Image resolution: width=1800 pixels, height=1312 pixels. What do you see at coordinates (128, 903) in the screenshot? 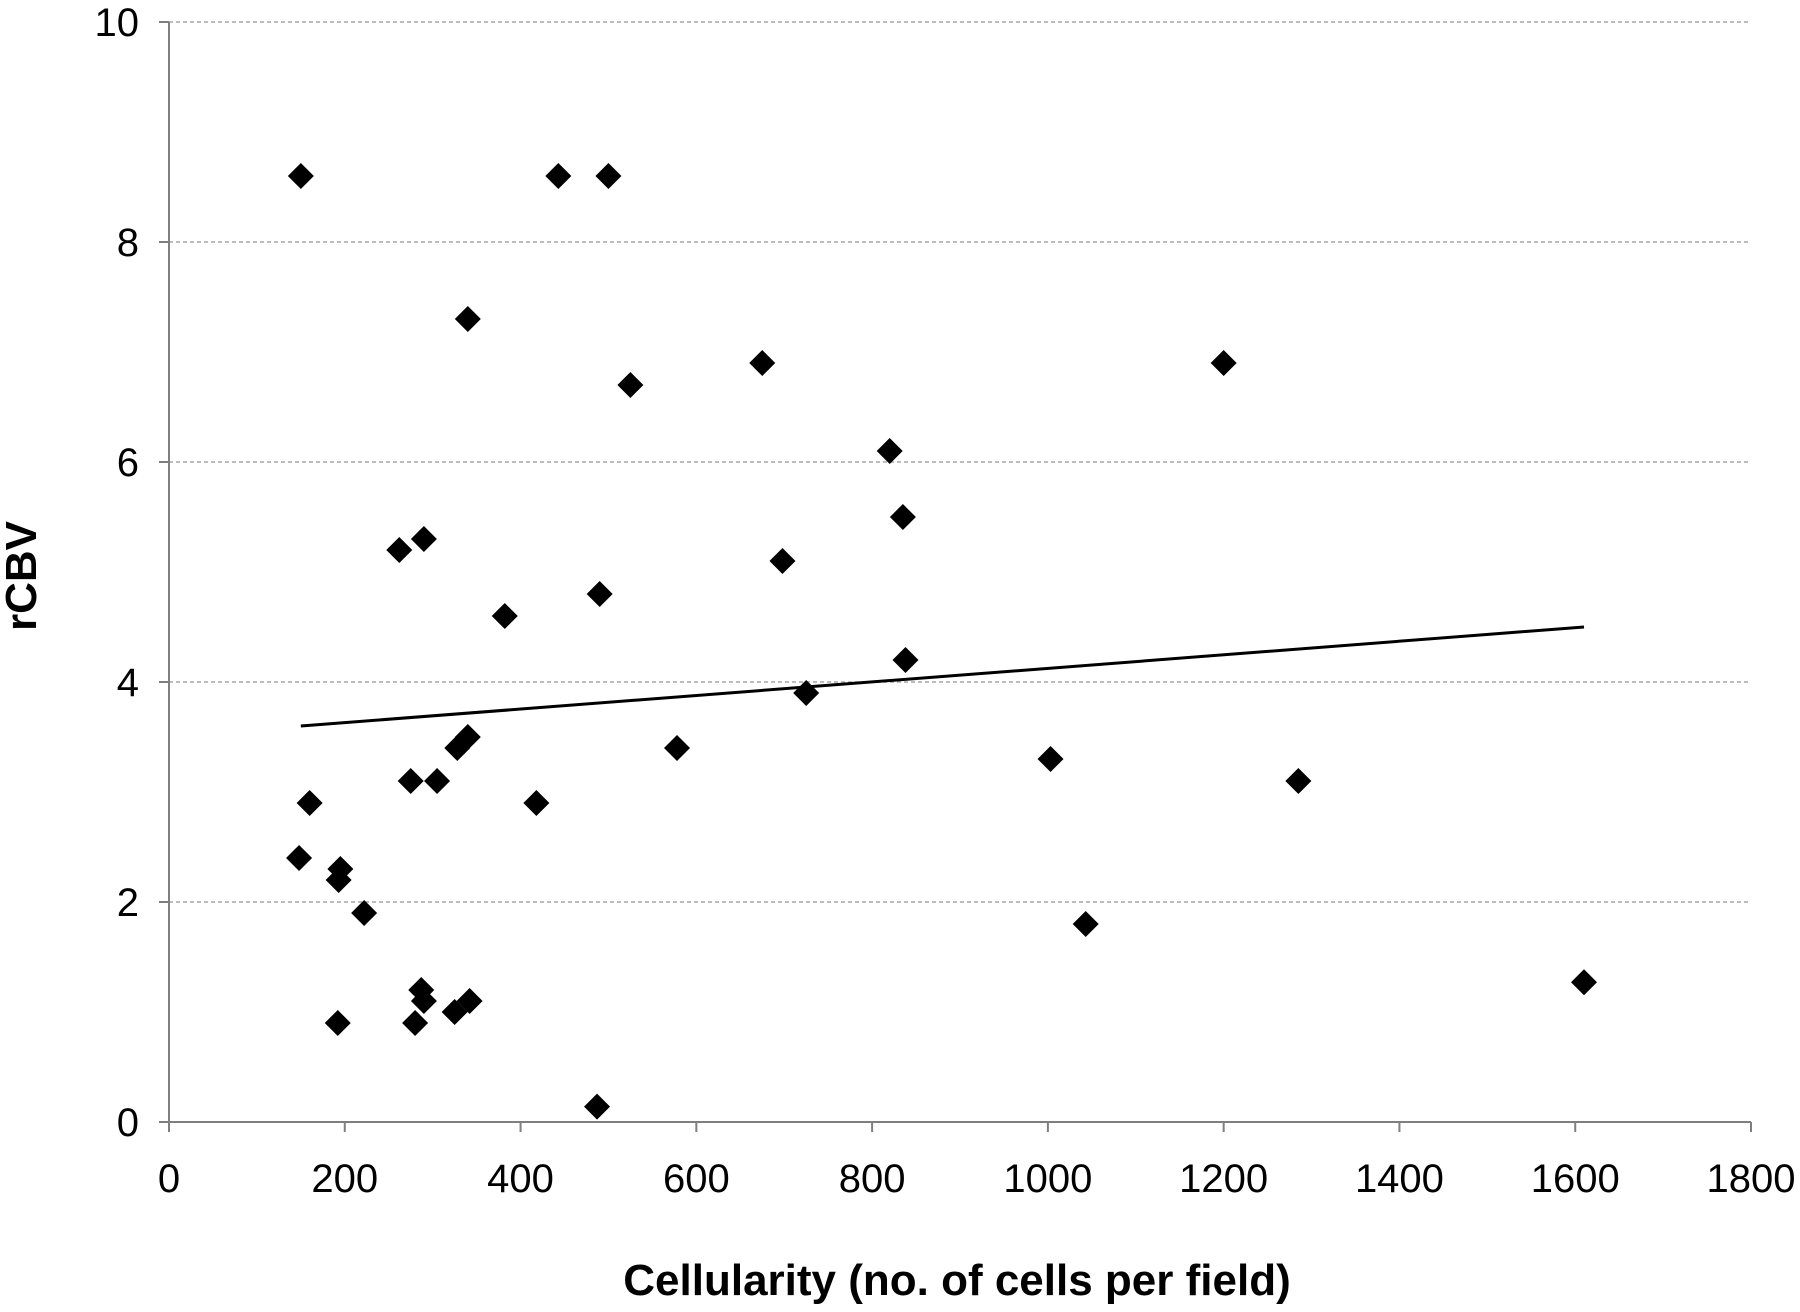
I see `y-tick-label: 2` at bounding box center [128, 903].